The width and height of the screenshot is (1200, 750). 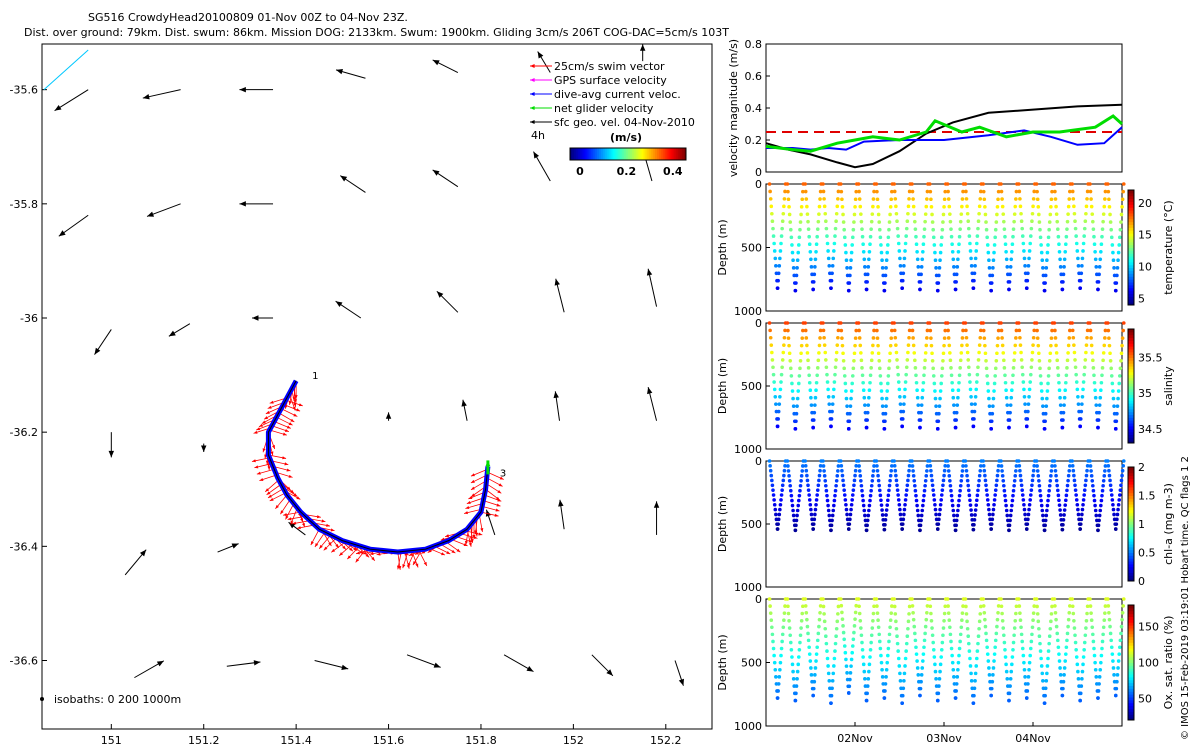 I want to click on velocity-y-tick-label: 0.4, so click(x=754, y=108).